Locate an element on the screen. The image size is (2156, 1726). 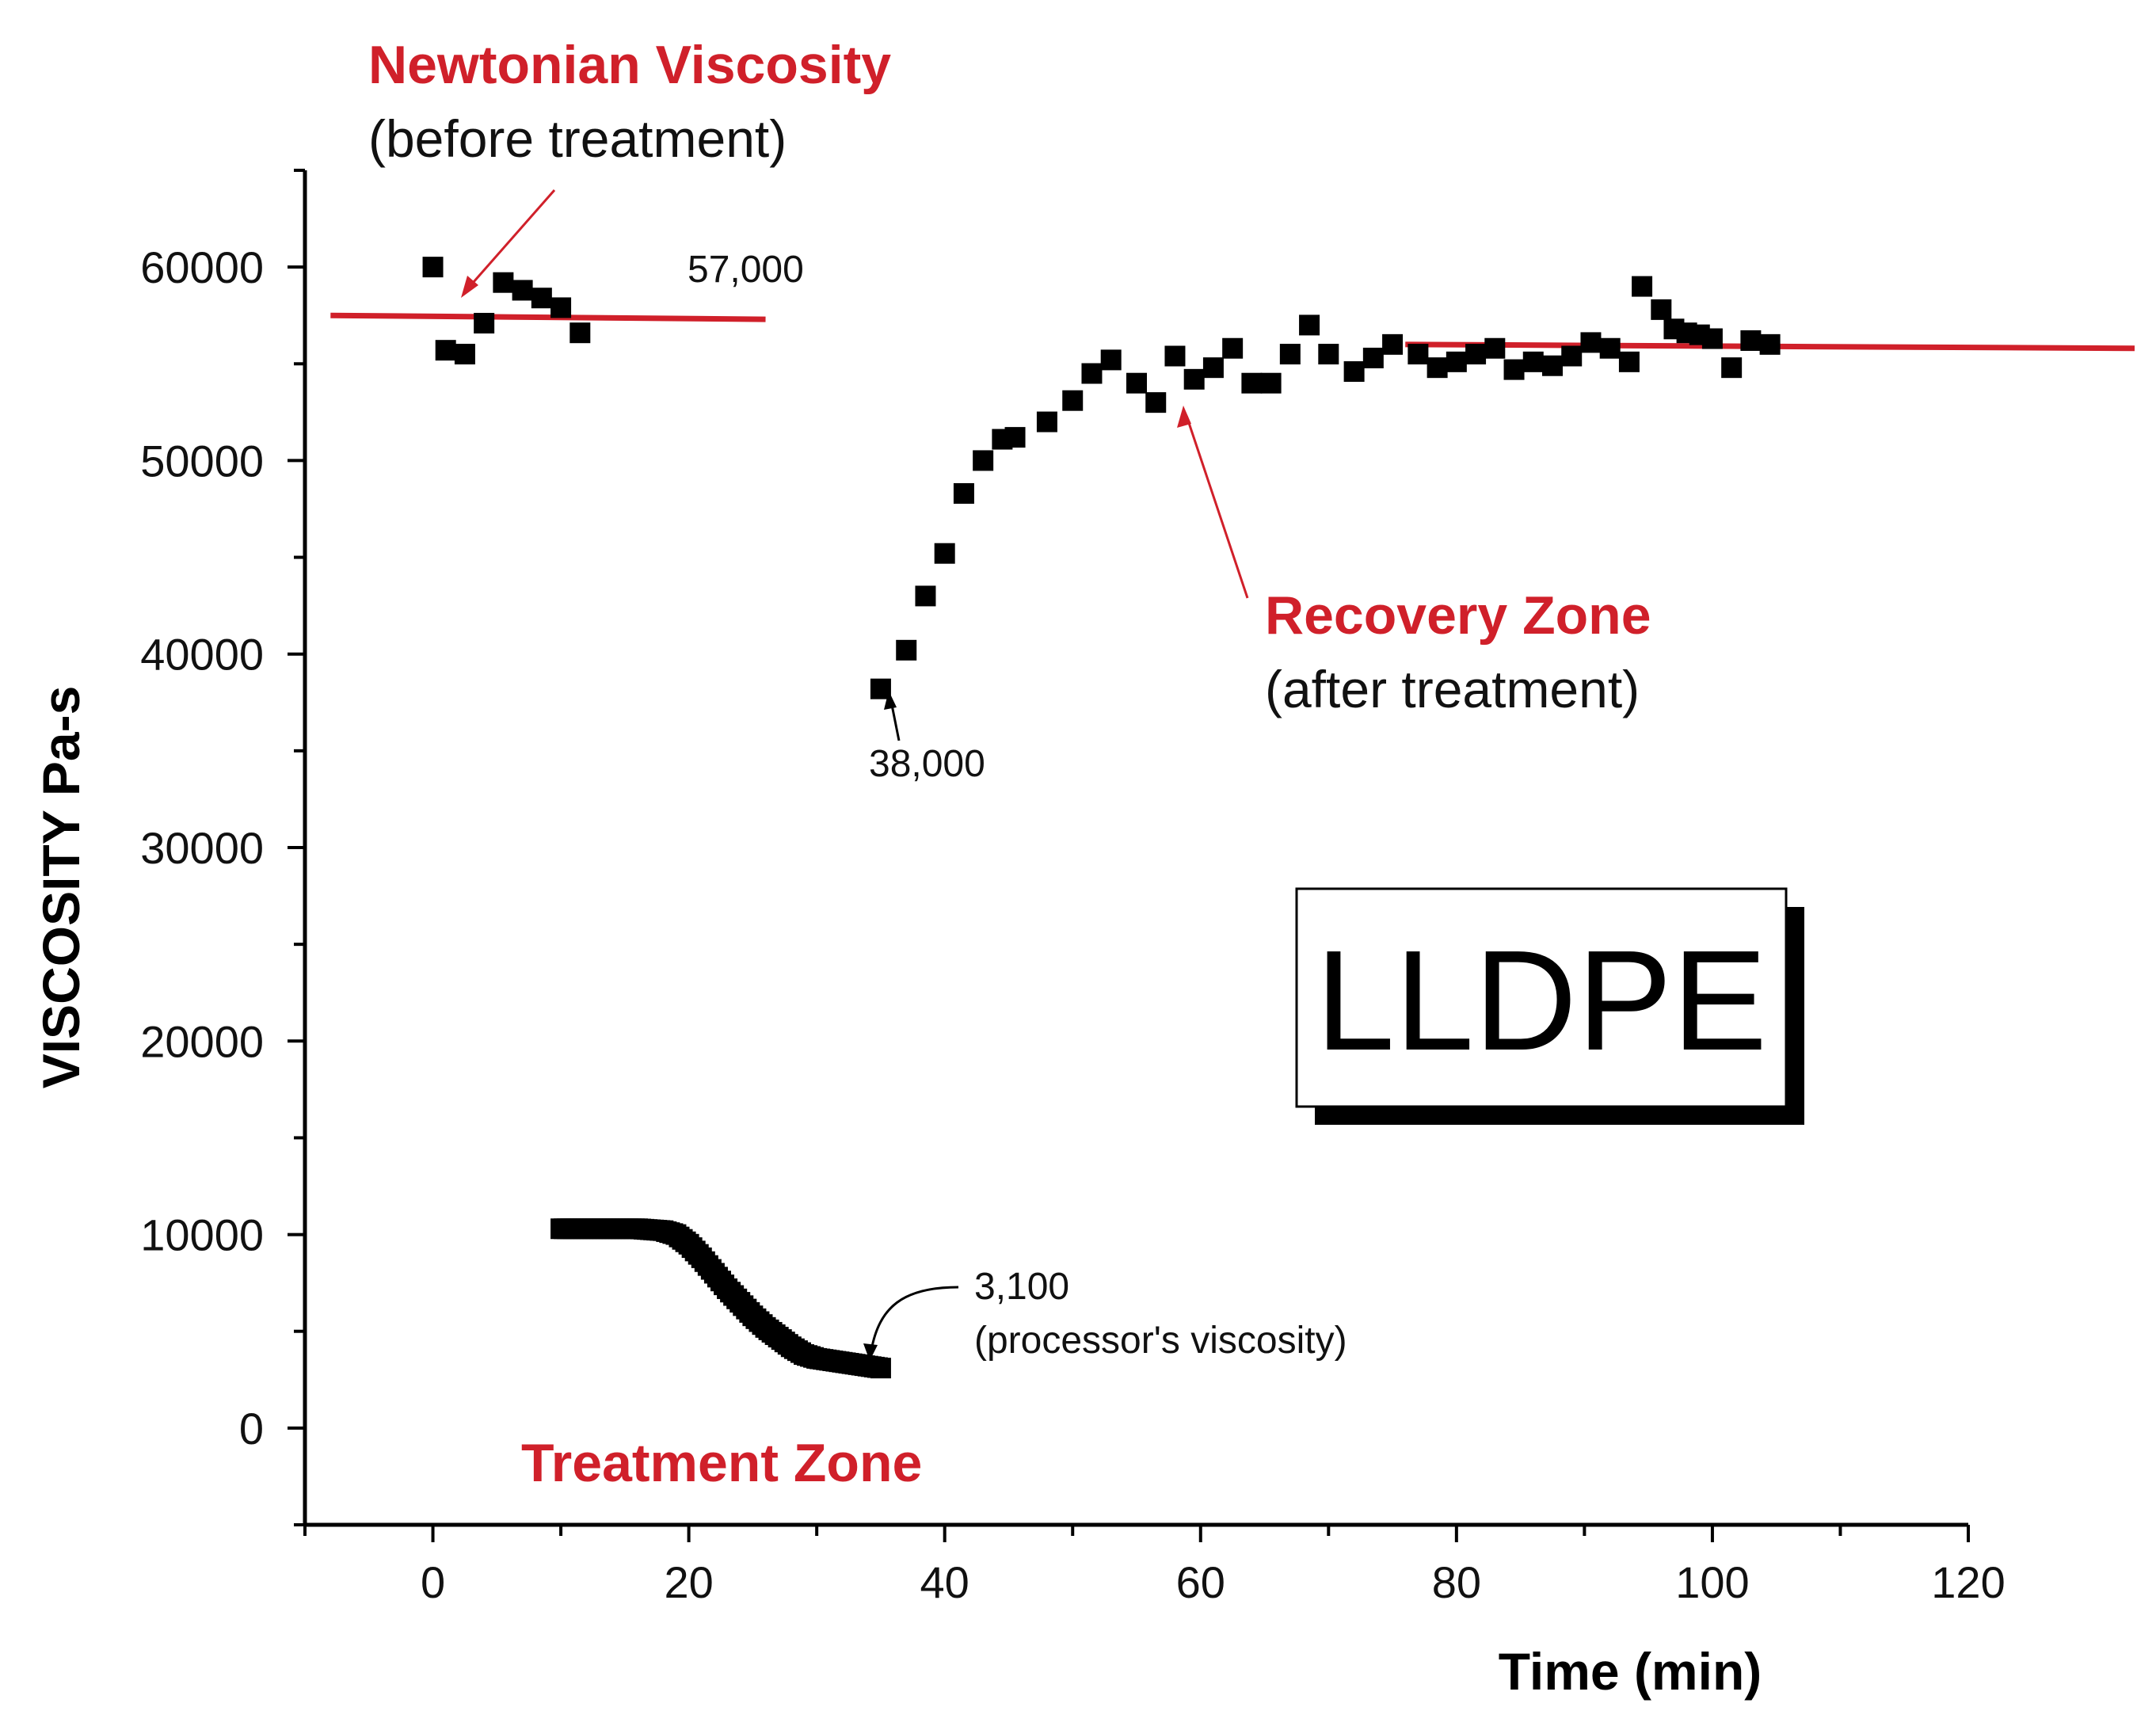
value-57000: 57,000 is located at coordinates (746, 270).